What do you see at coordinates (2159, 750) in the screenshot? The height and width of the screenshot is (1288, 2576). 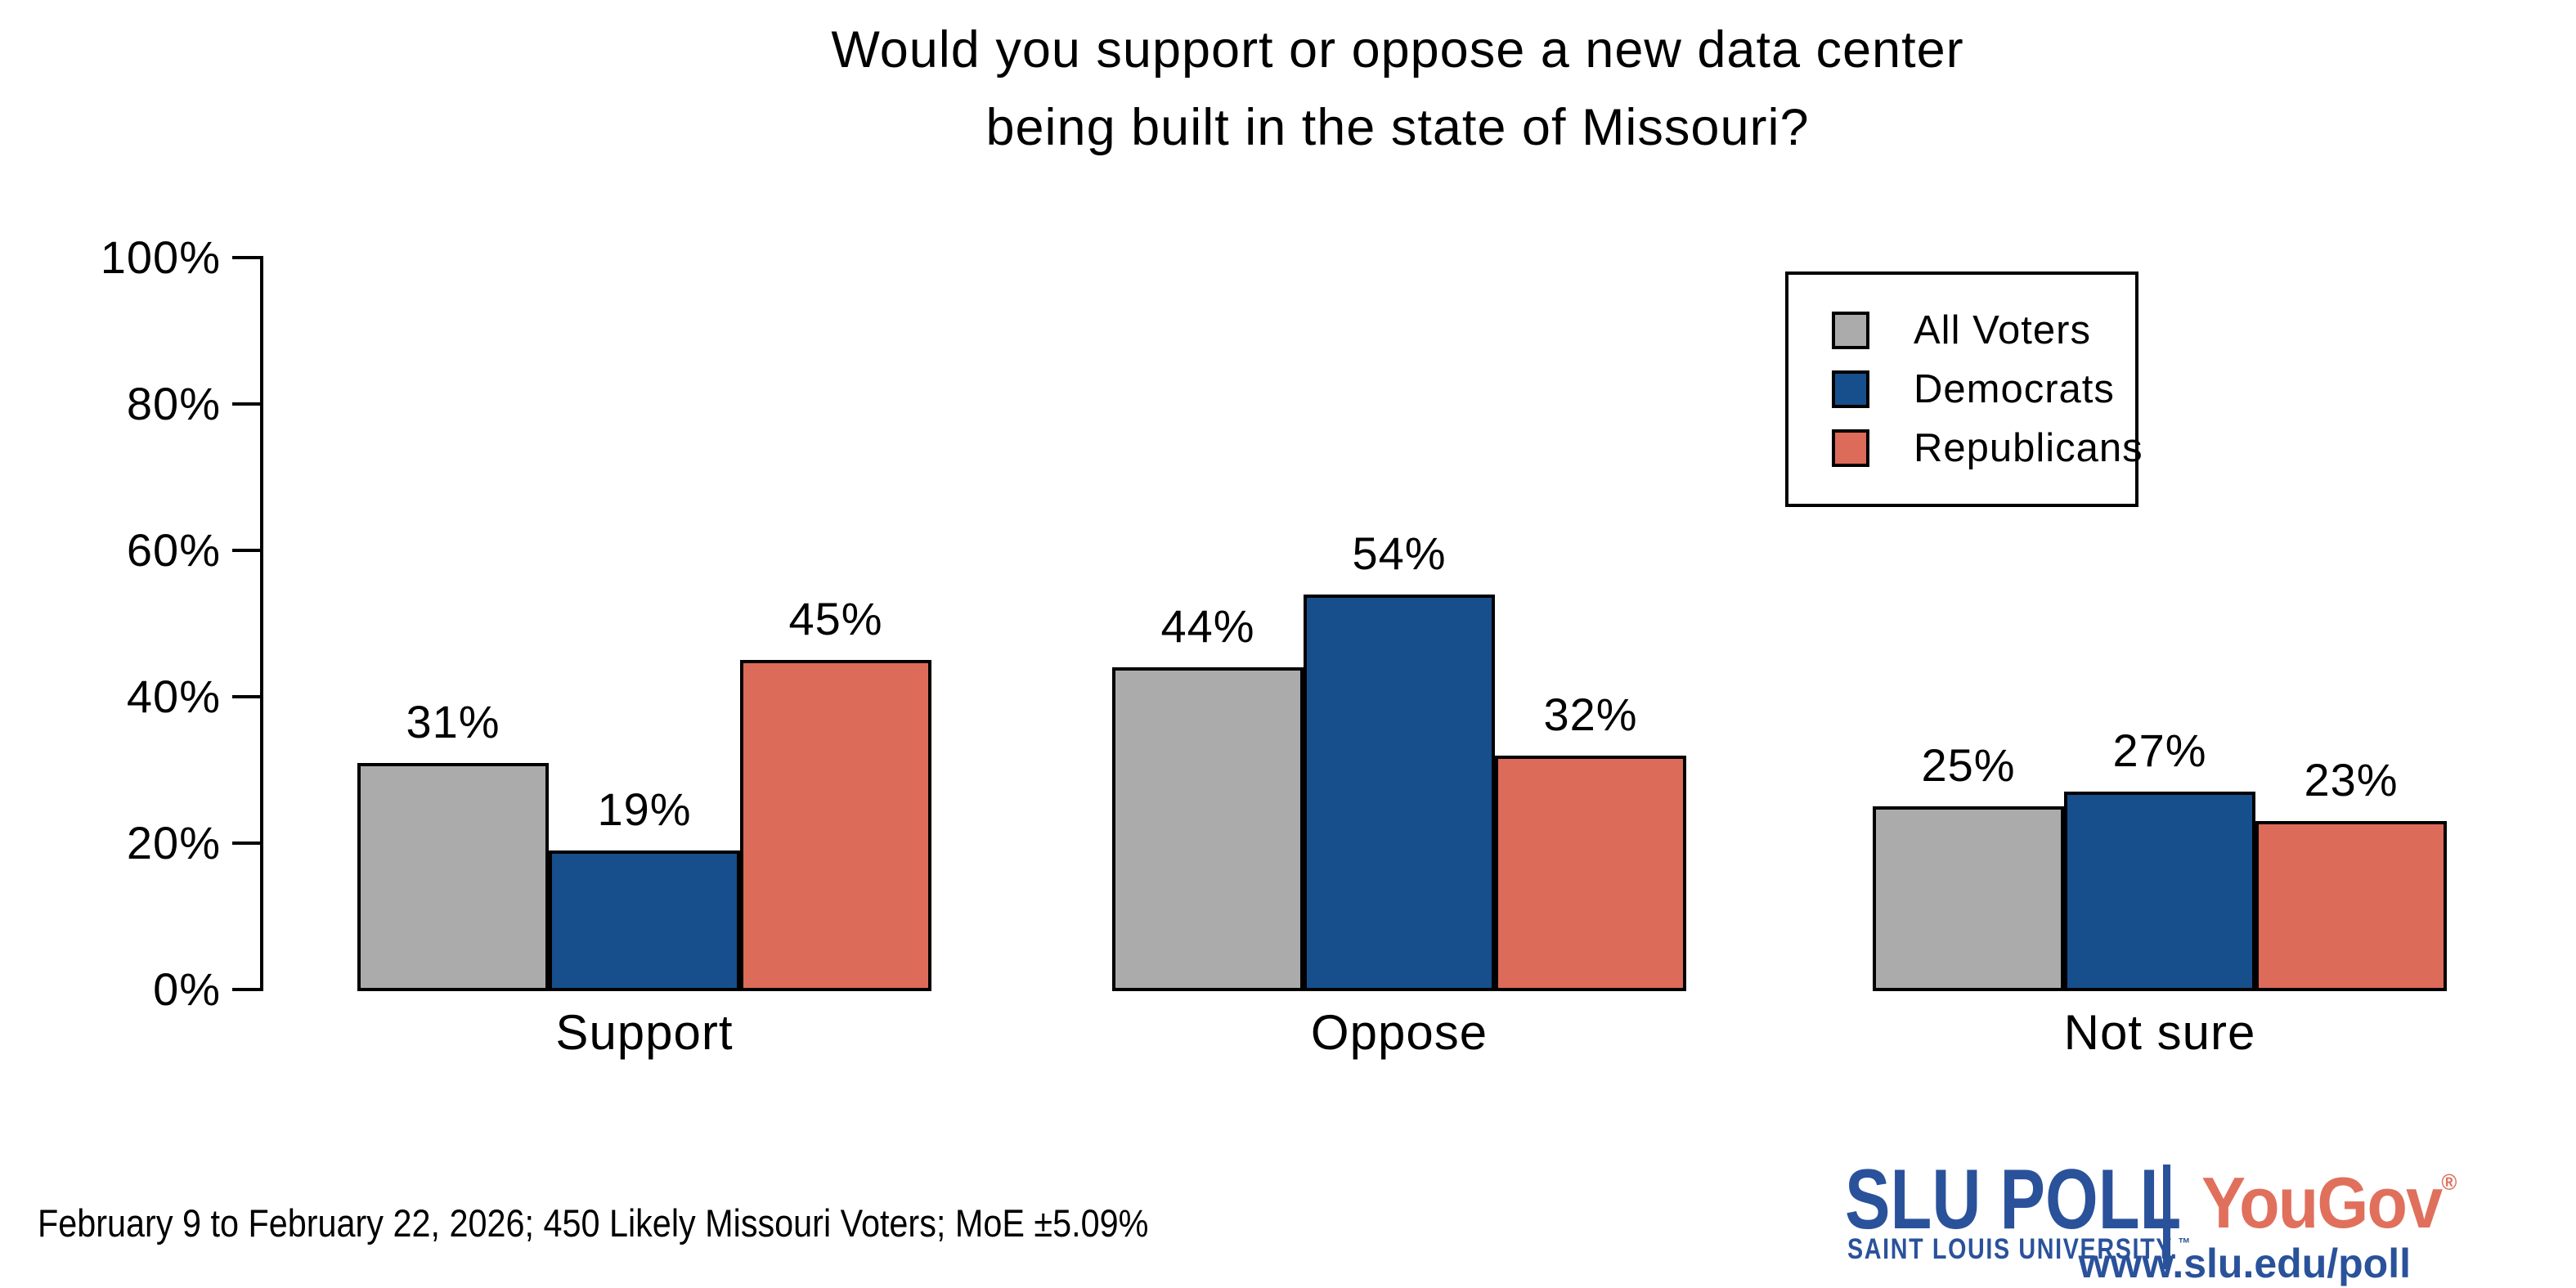 I see `value-label: 27%` at bounding box center [2159, 750].